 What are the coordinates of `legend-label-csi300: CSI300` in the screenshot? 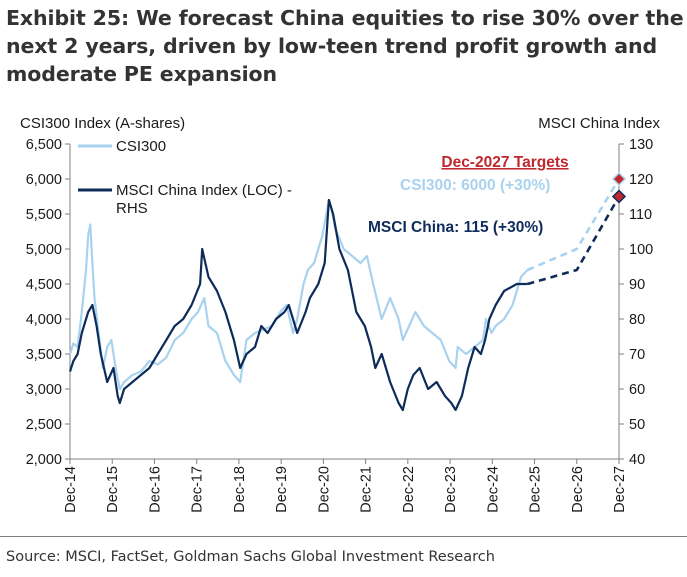 It's located at (141, 146).